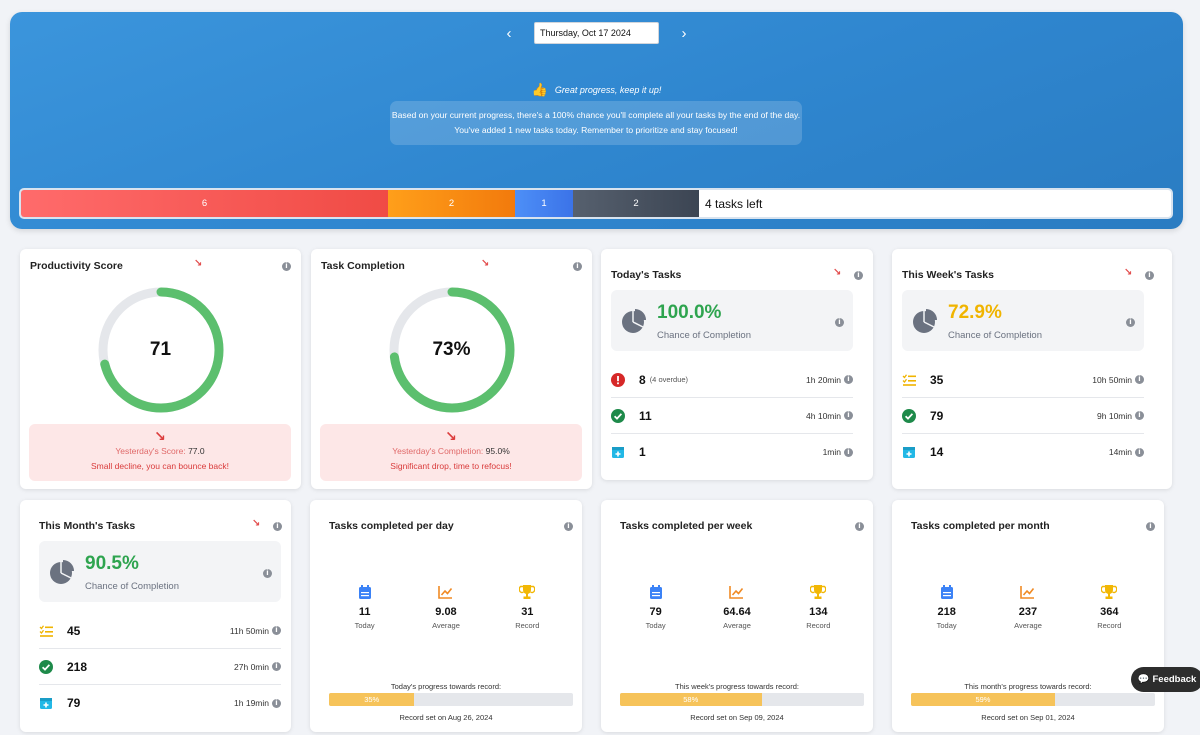  What do you see at coordinates (618, 379) in the screenshot?
I see `overdue-icon` at bounding box center [618, 379].